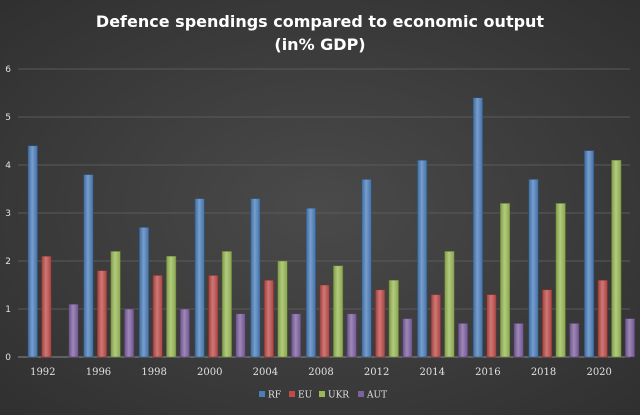 Image resolution: width=640 pixels, height=415 pixels. I want to click on y-tick-label: 4, so click(8, 166).